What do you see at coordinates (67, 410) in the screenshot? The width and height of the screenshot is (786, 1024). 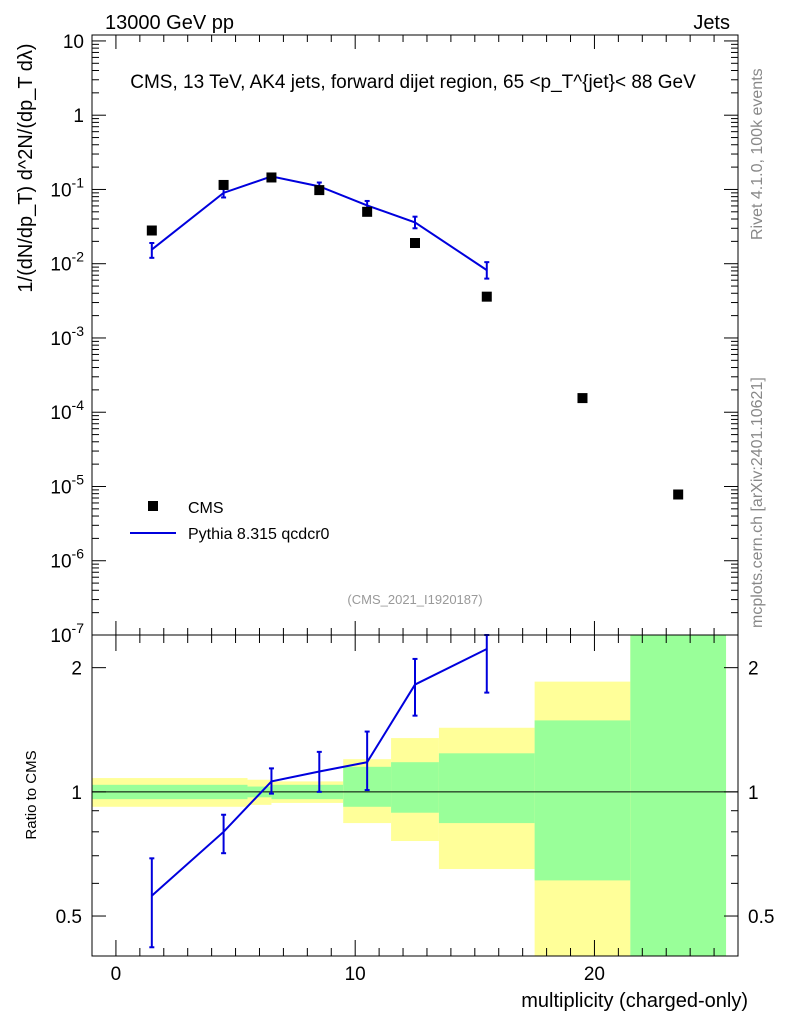 I see `y-tick-label: 10⁻⁴` at bounding box center [67, 410].